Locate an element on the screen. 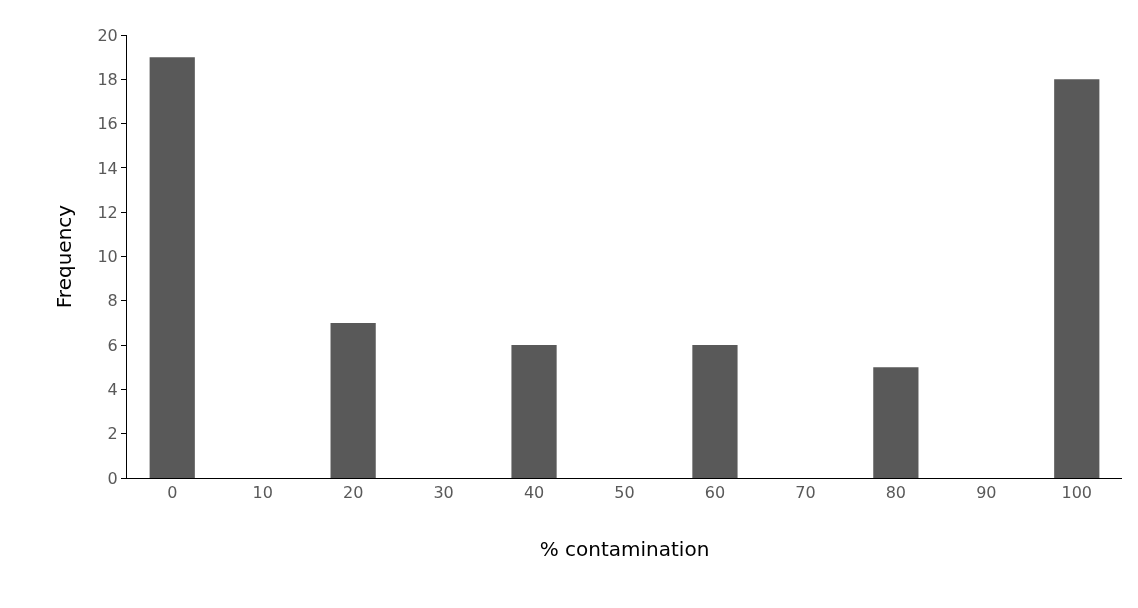 This screenshot has width=1138, height=608. y-tick-label: 4 is located at coordinates (112, 389).